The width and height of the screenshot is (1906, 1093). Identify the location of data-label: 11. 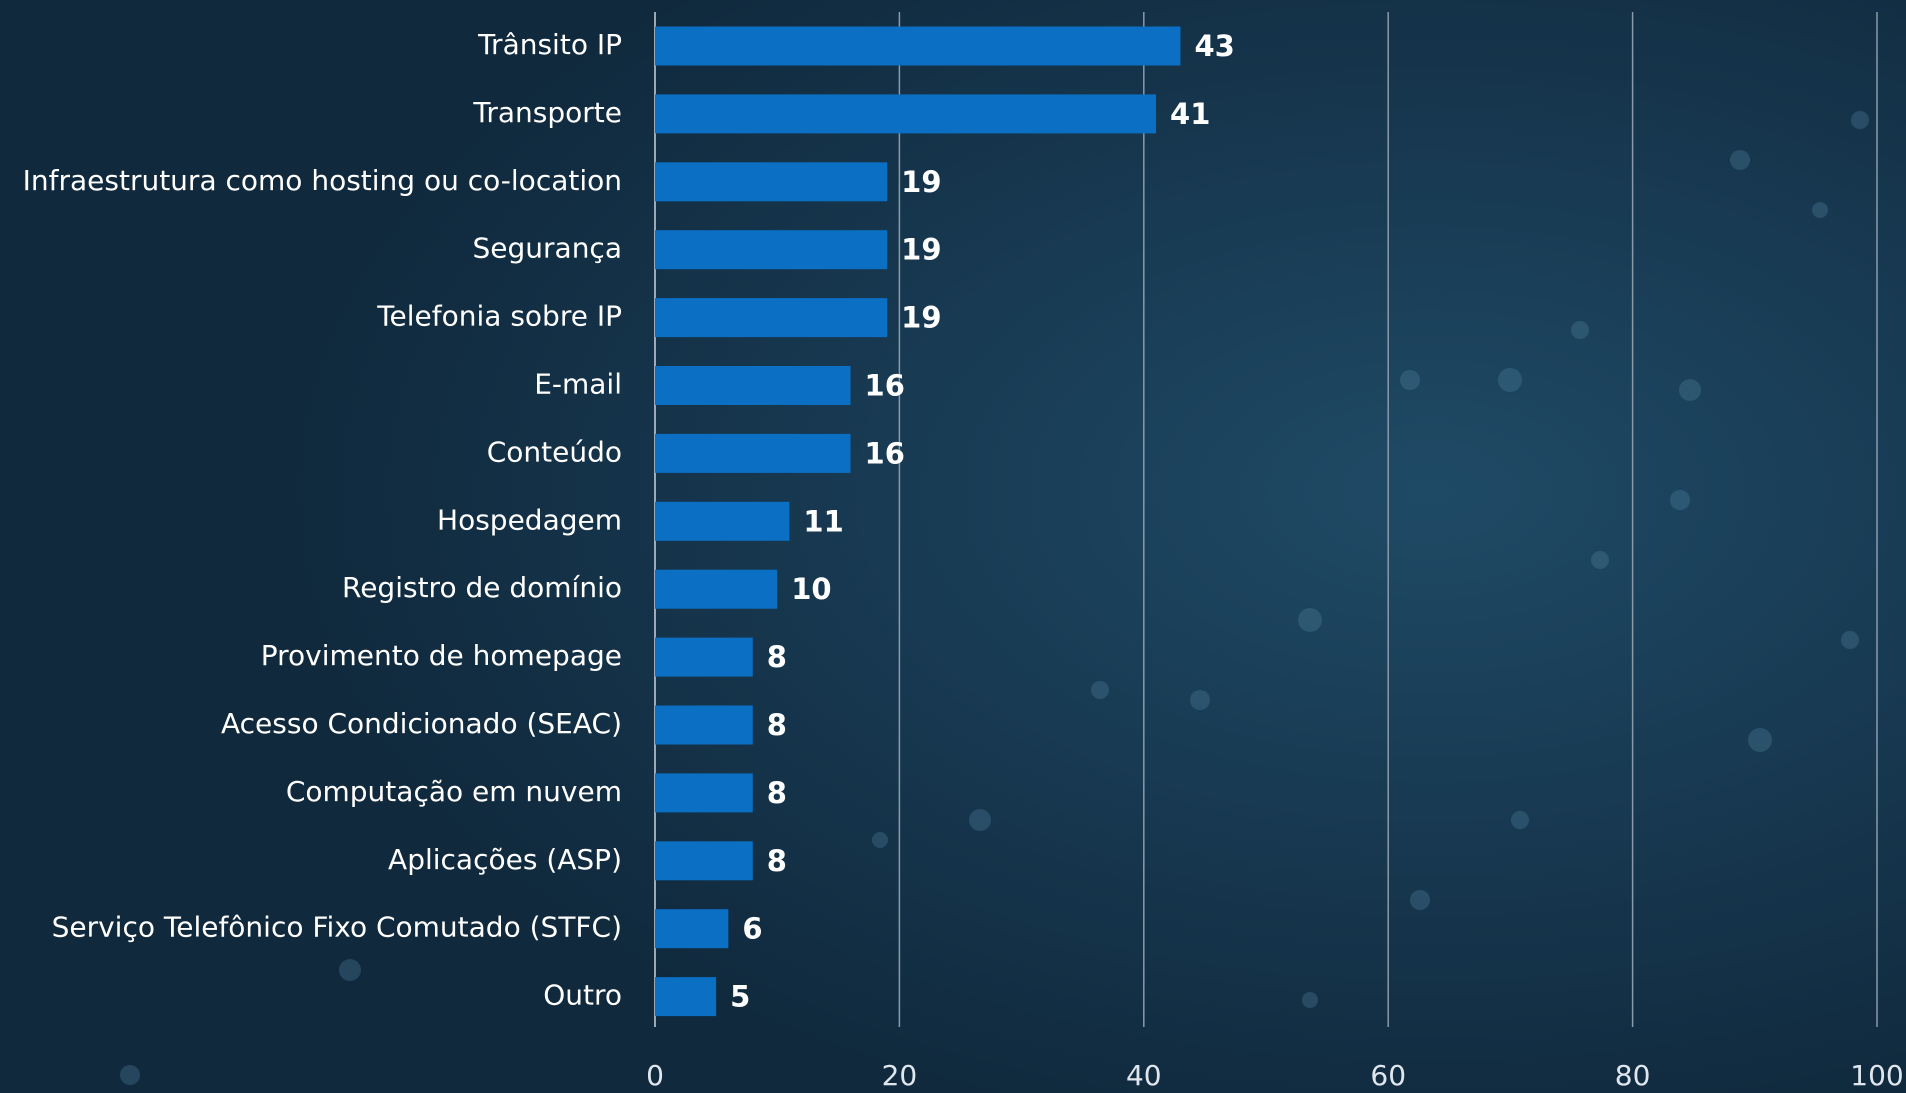
(823, 521).